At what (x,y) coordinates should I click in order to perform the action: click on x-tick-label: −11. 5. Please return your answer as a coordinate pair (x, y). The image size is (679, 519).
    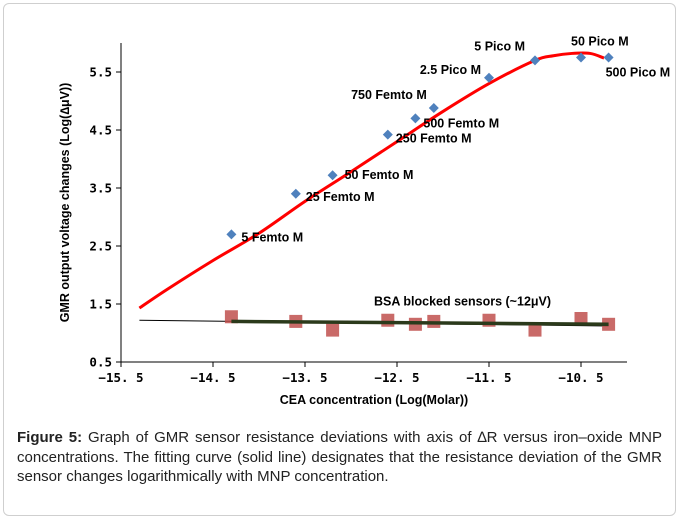
    Looking at the image, I should click on (488, 377).